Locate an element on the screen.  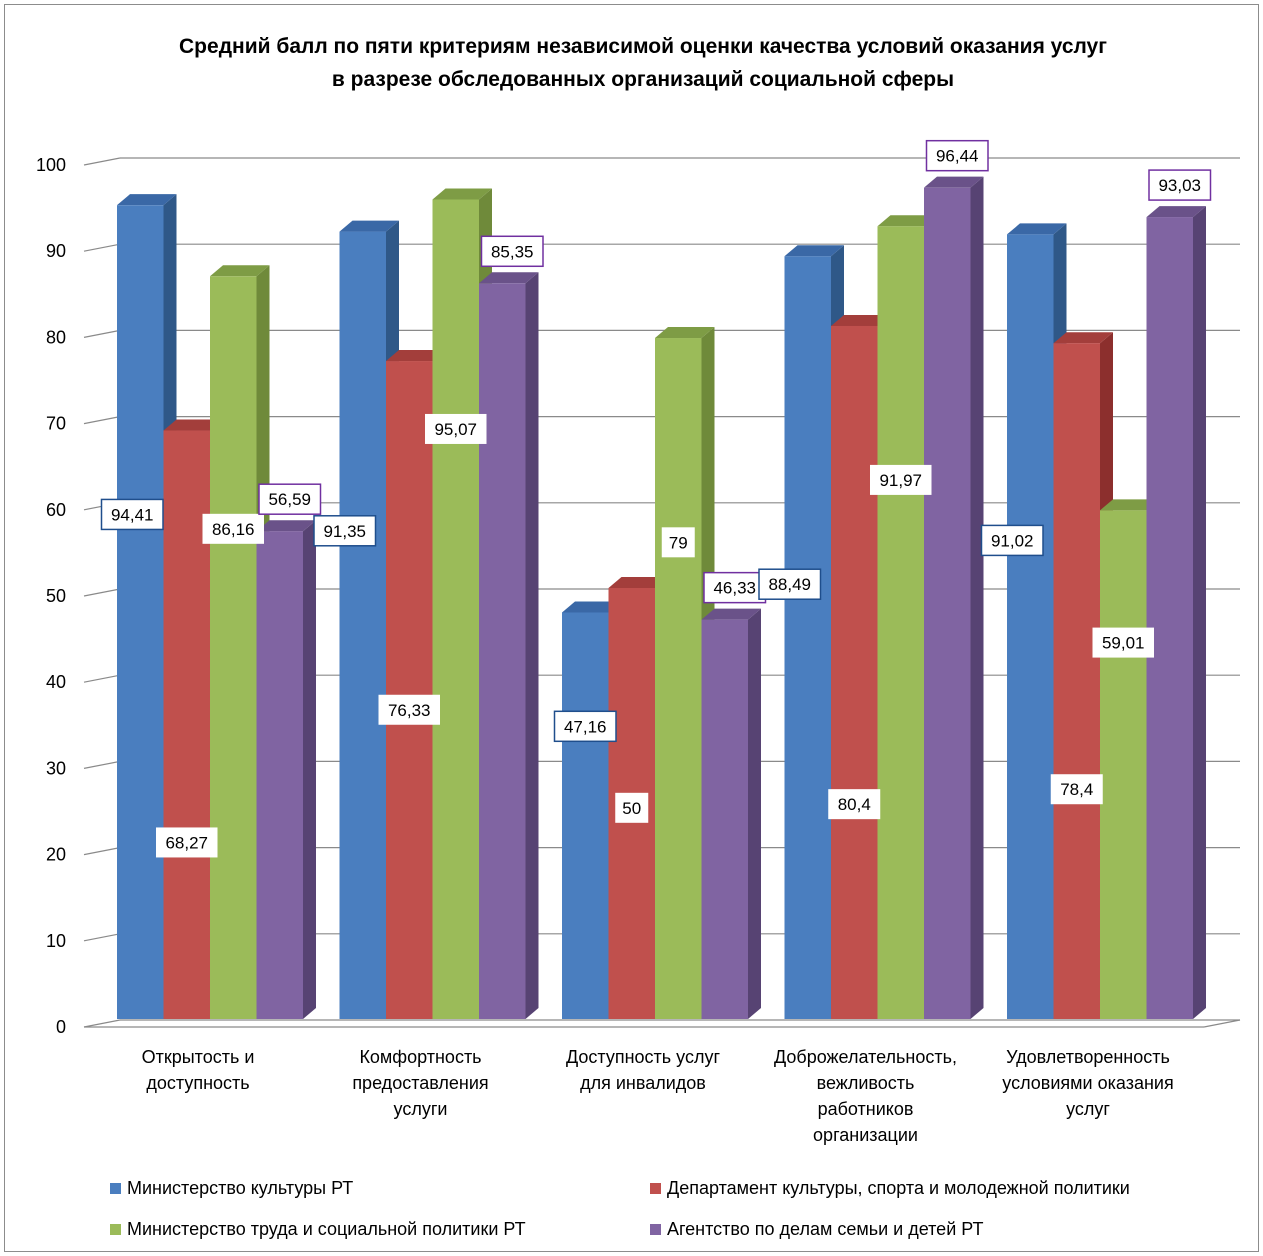
data-label: 91,35 is located at coordinates (345, 531).